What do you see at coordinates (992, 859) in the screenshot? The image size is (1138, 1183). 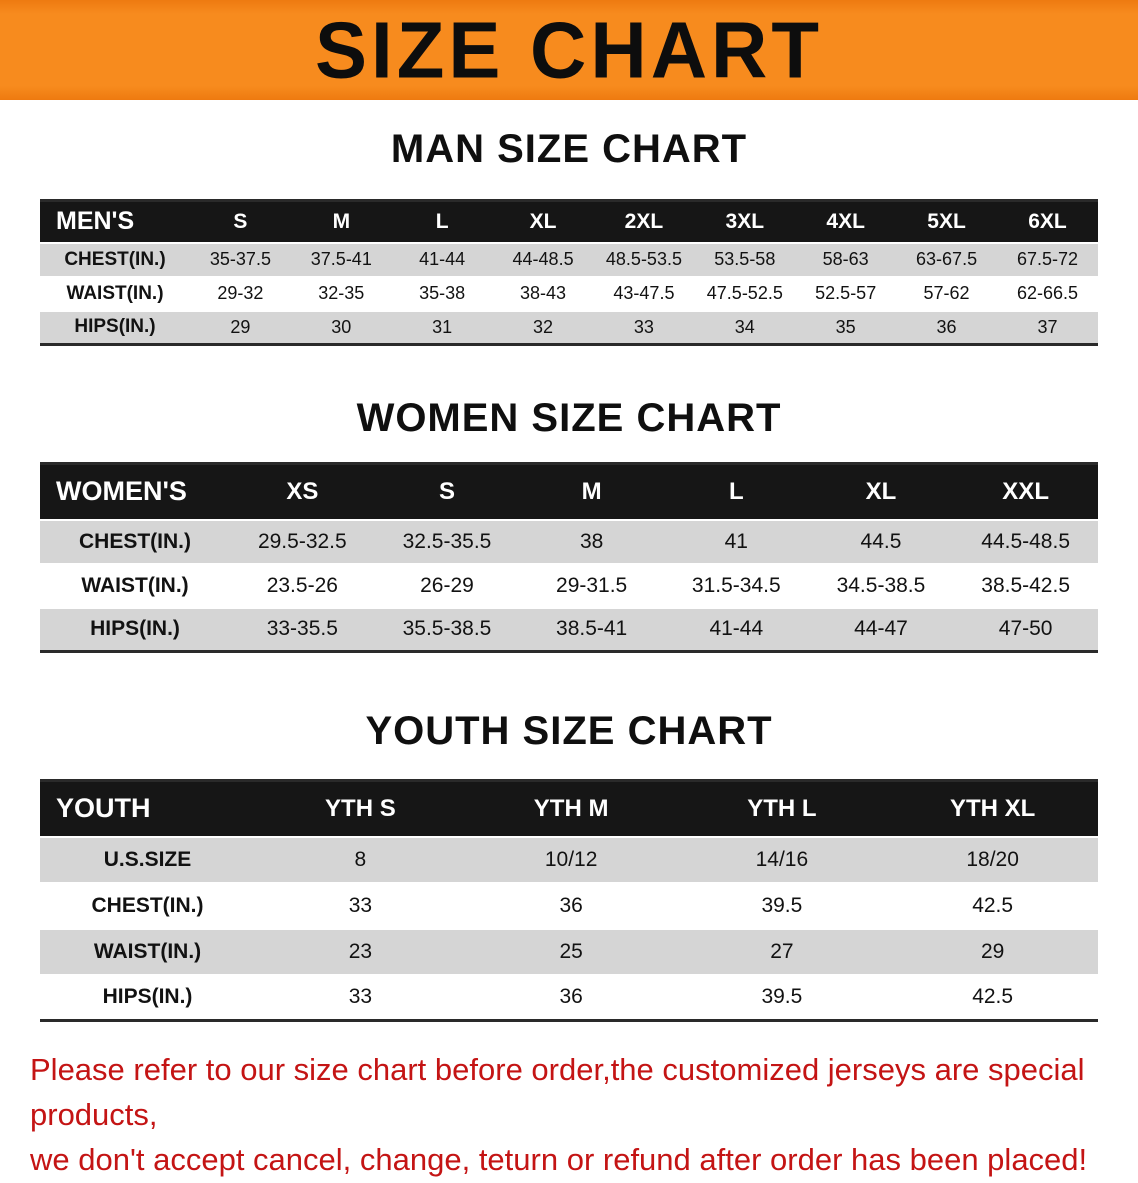 I see `value-cell: 18/20` at bounding box center [992, 859].